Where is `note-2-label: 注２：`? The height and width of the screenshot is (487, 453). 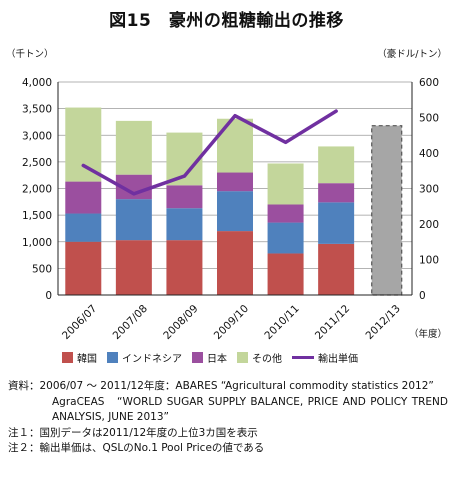 note-2-label: 注２： is located at coordinates (24, 448).